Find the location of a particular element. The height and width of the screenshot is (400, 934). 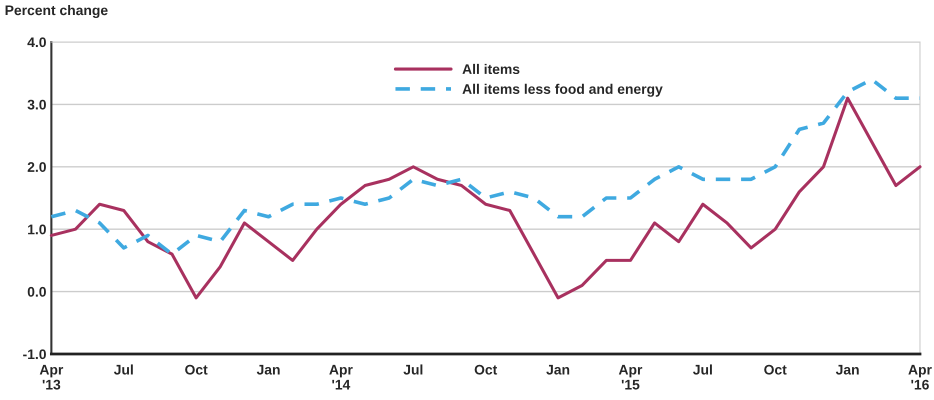

y-axis-title: Percent change is located at coordinates (57, 11).